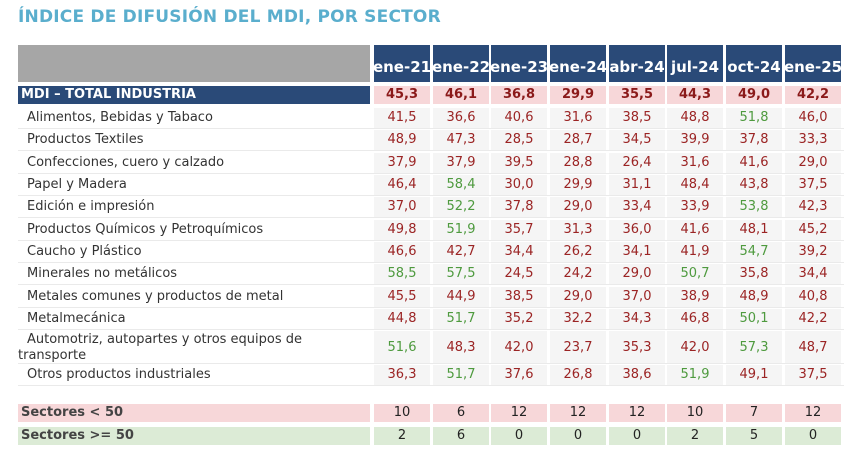 This screenshot has height=459, width=863. I want to click on value-cell: 50,1, so click(754, 318).